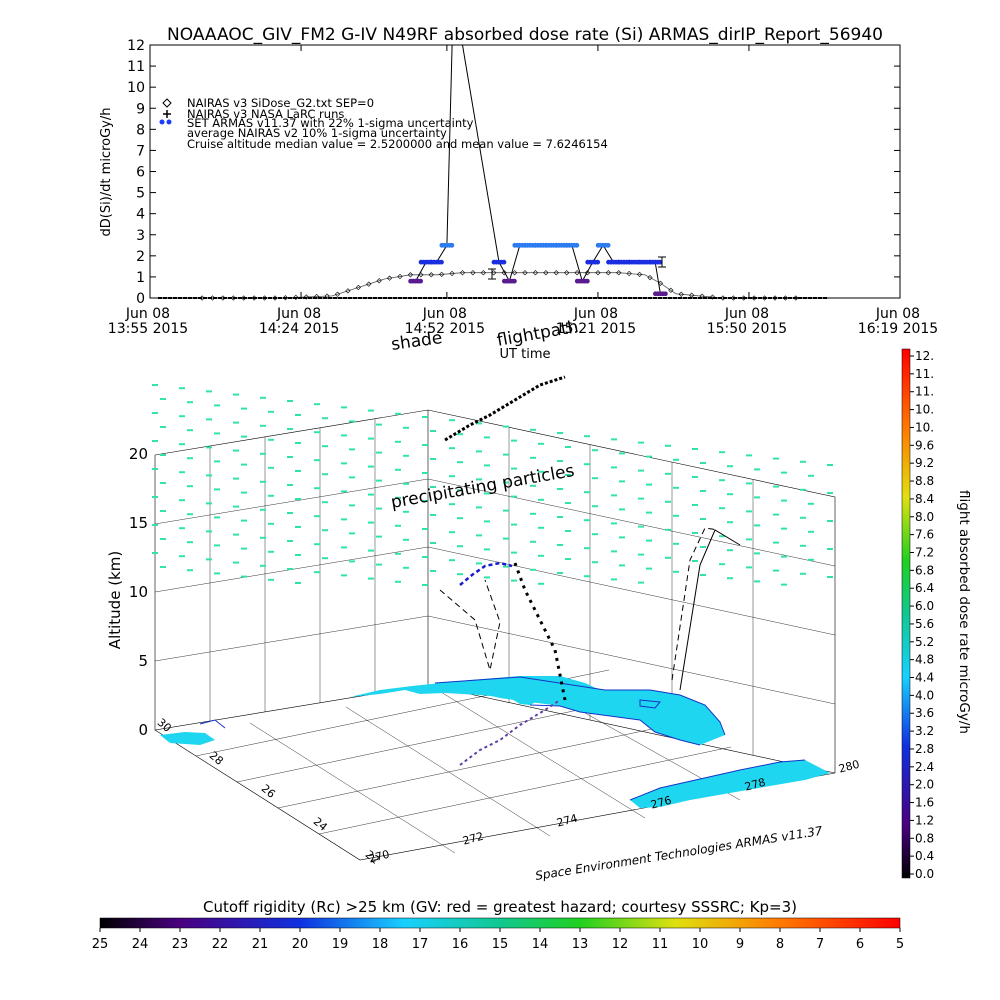  I want to click on colorbar-tick-label: 2.8, so click(924, 749).